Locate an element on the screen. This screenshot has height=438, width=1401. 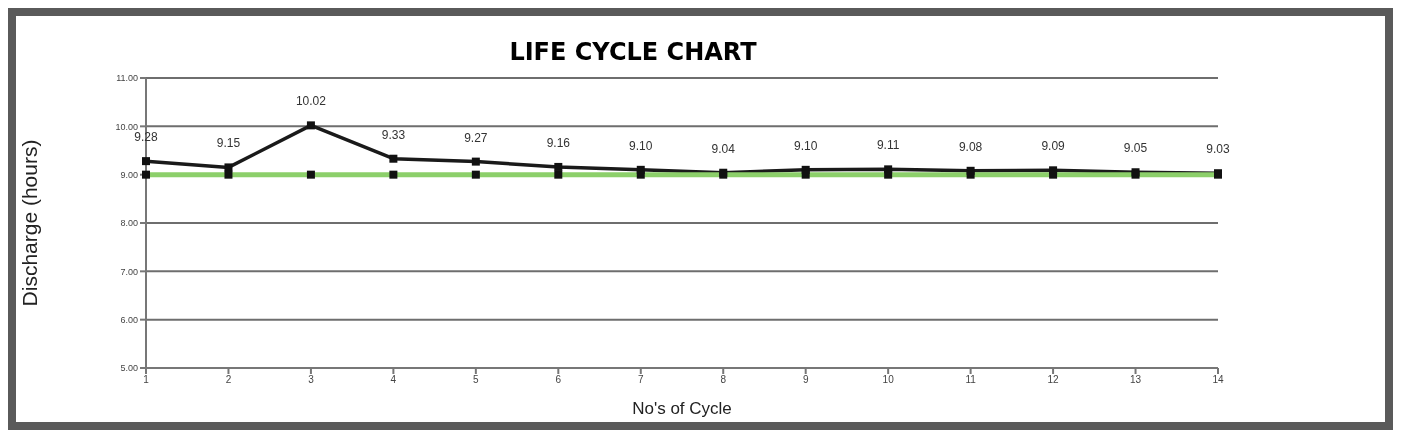
x-tick-label: 12 is located at coordinates (1053, 380).